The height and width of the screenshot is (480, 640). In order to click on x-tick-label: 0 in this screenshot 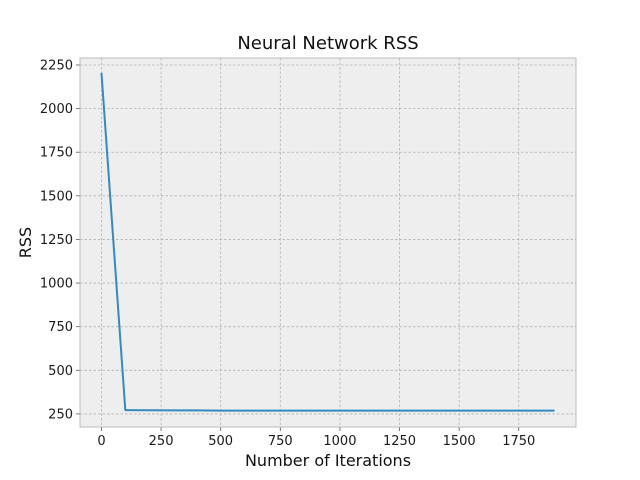, I will do `click(101, 441)`.